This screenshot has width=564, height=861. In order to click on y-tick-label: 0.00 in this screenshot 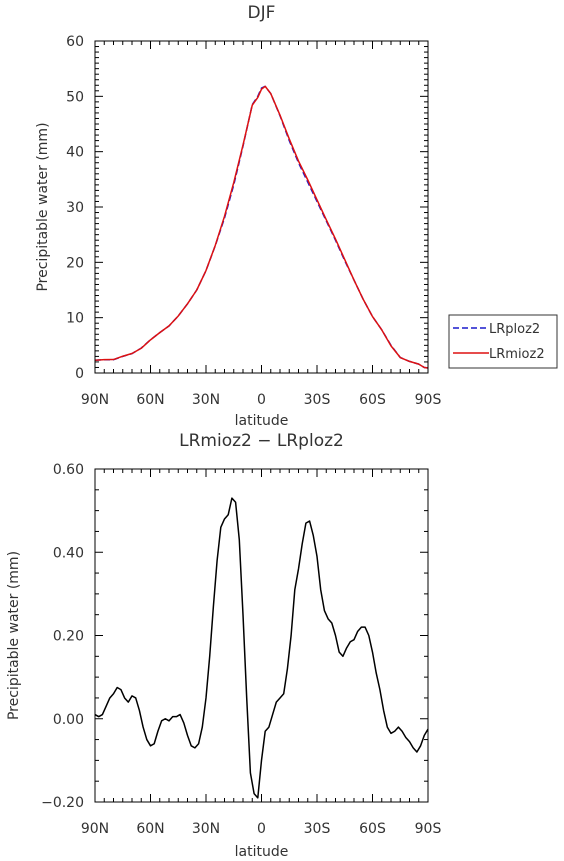, I will do `click(68, 720)`.